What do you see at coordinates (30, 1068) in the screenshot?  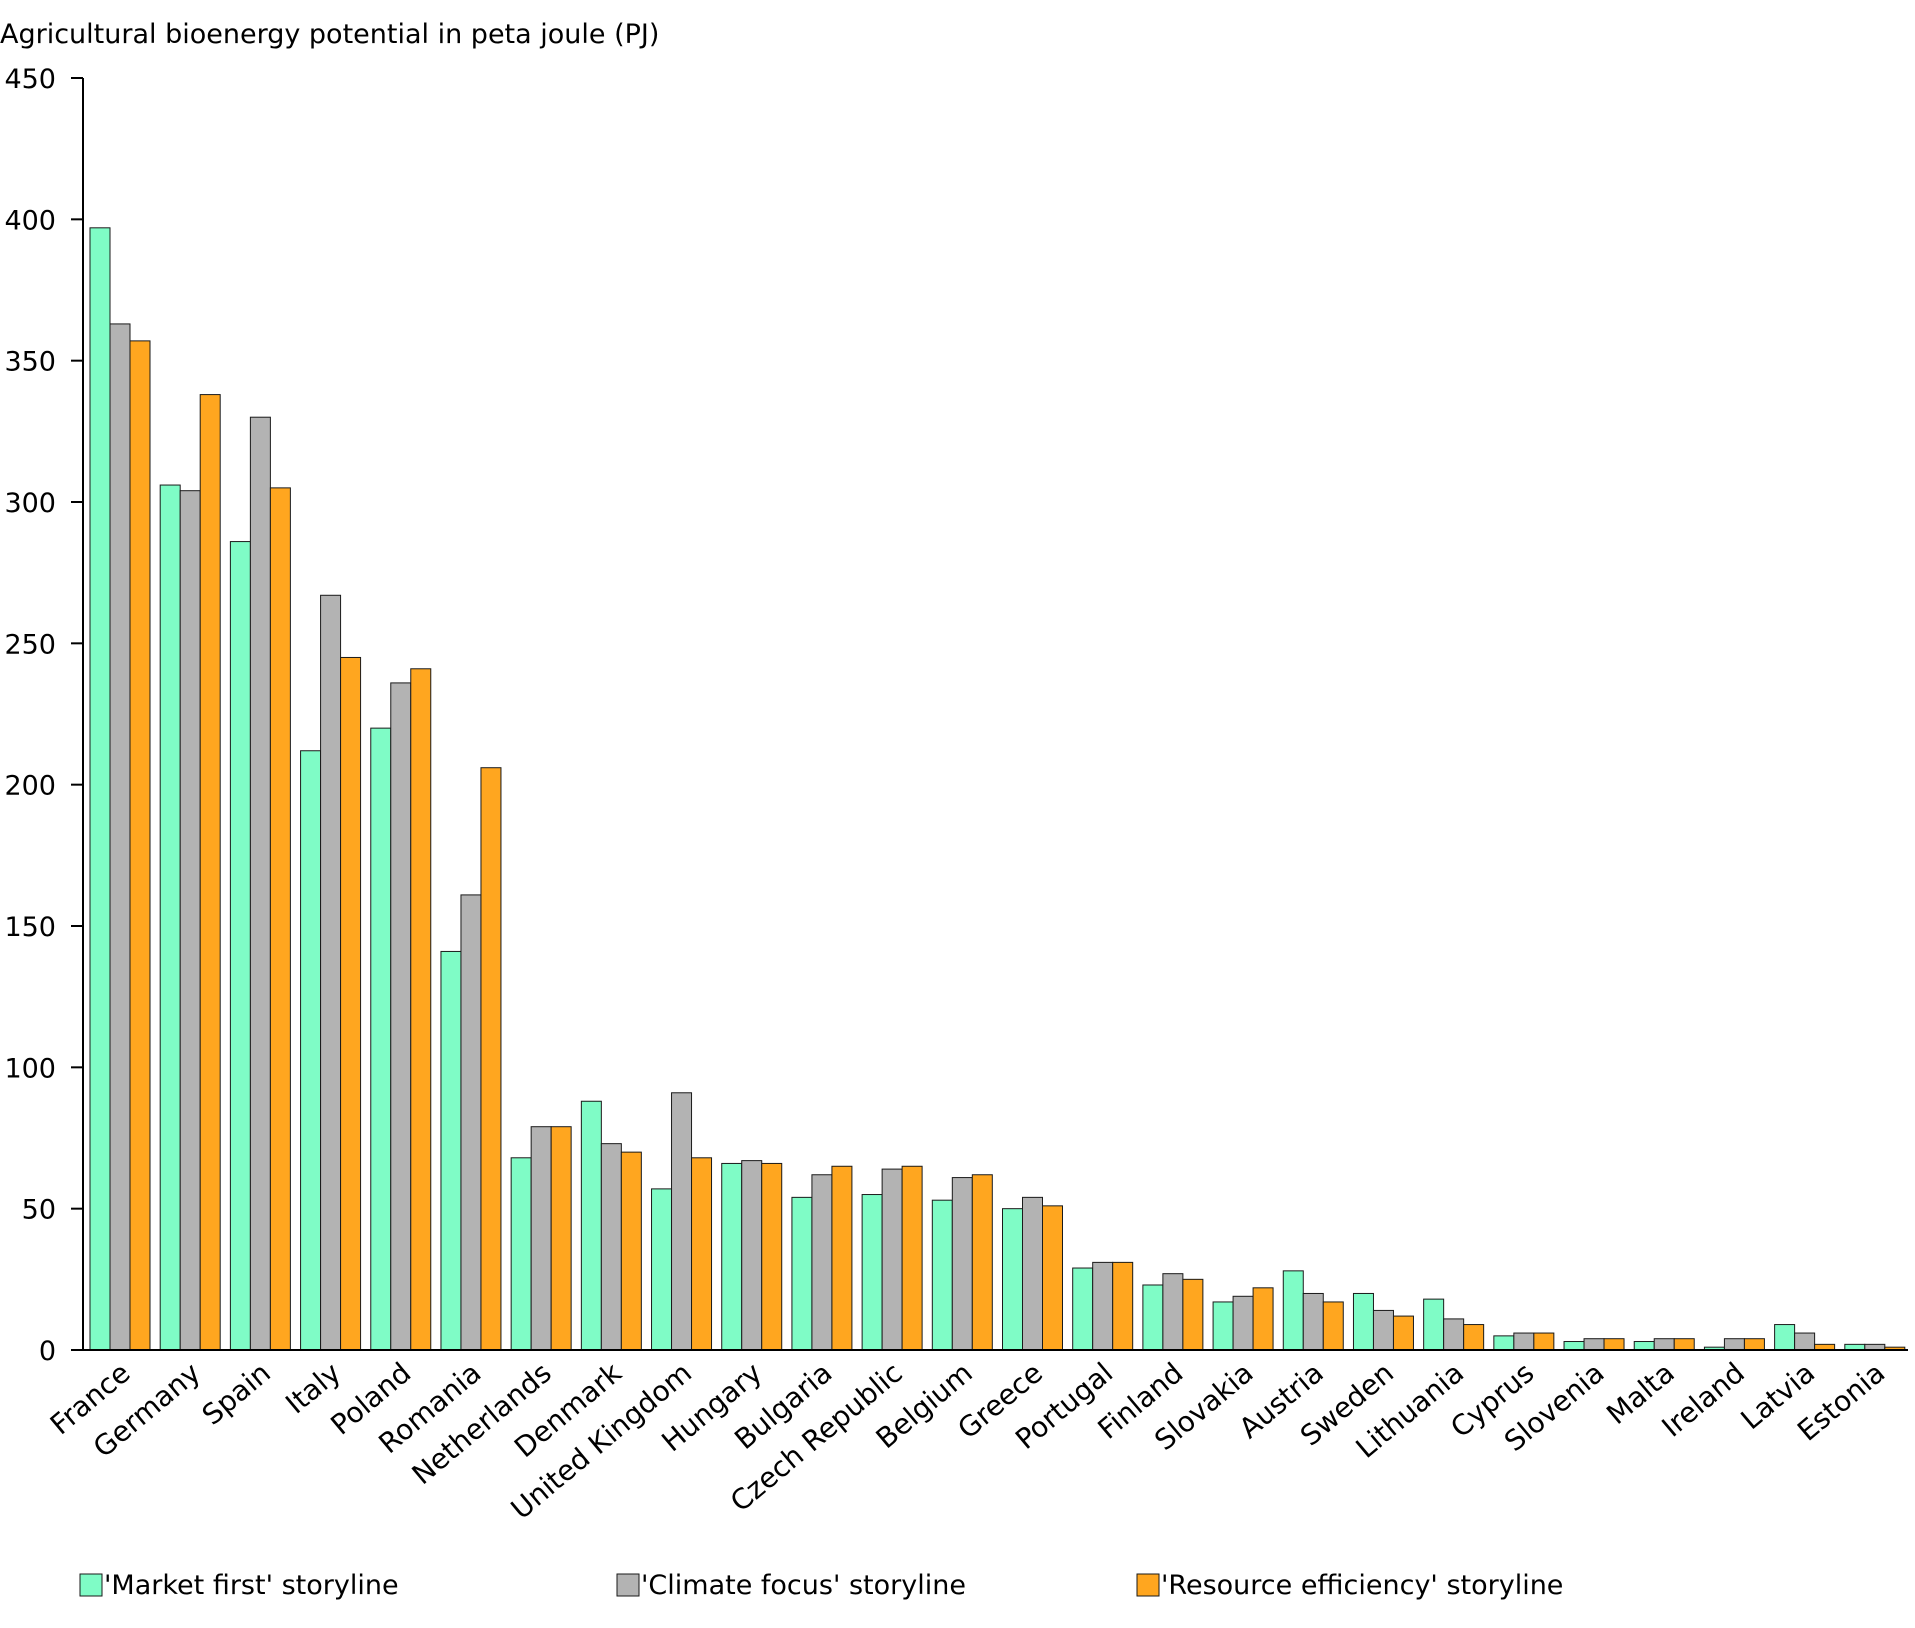 I see `y-tick-label: 100` at bounding box center [30, 1068].